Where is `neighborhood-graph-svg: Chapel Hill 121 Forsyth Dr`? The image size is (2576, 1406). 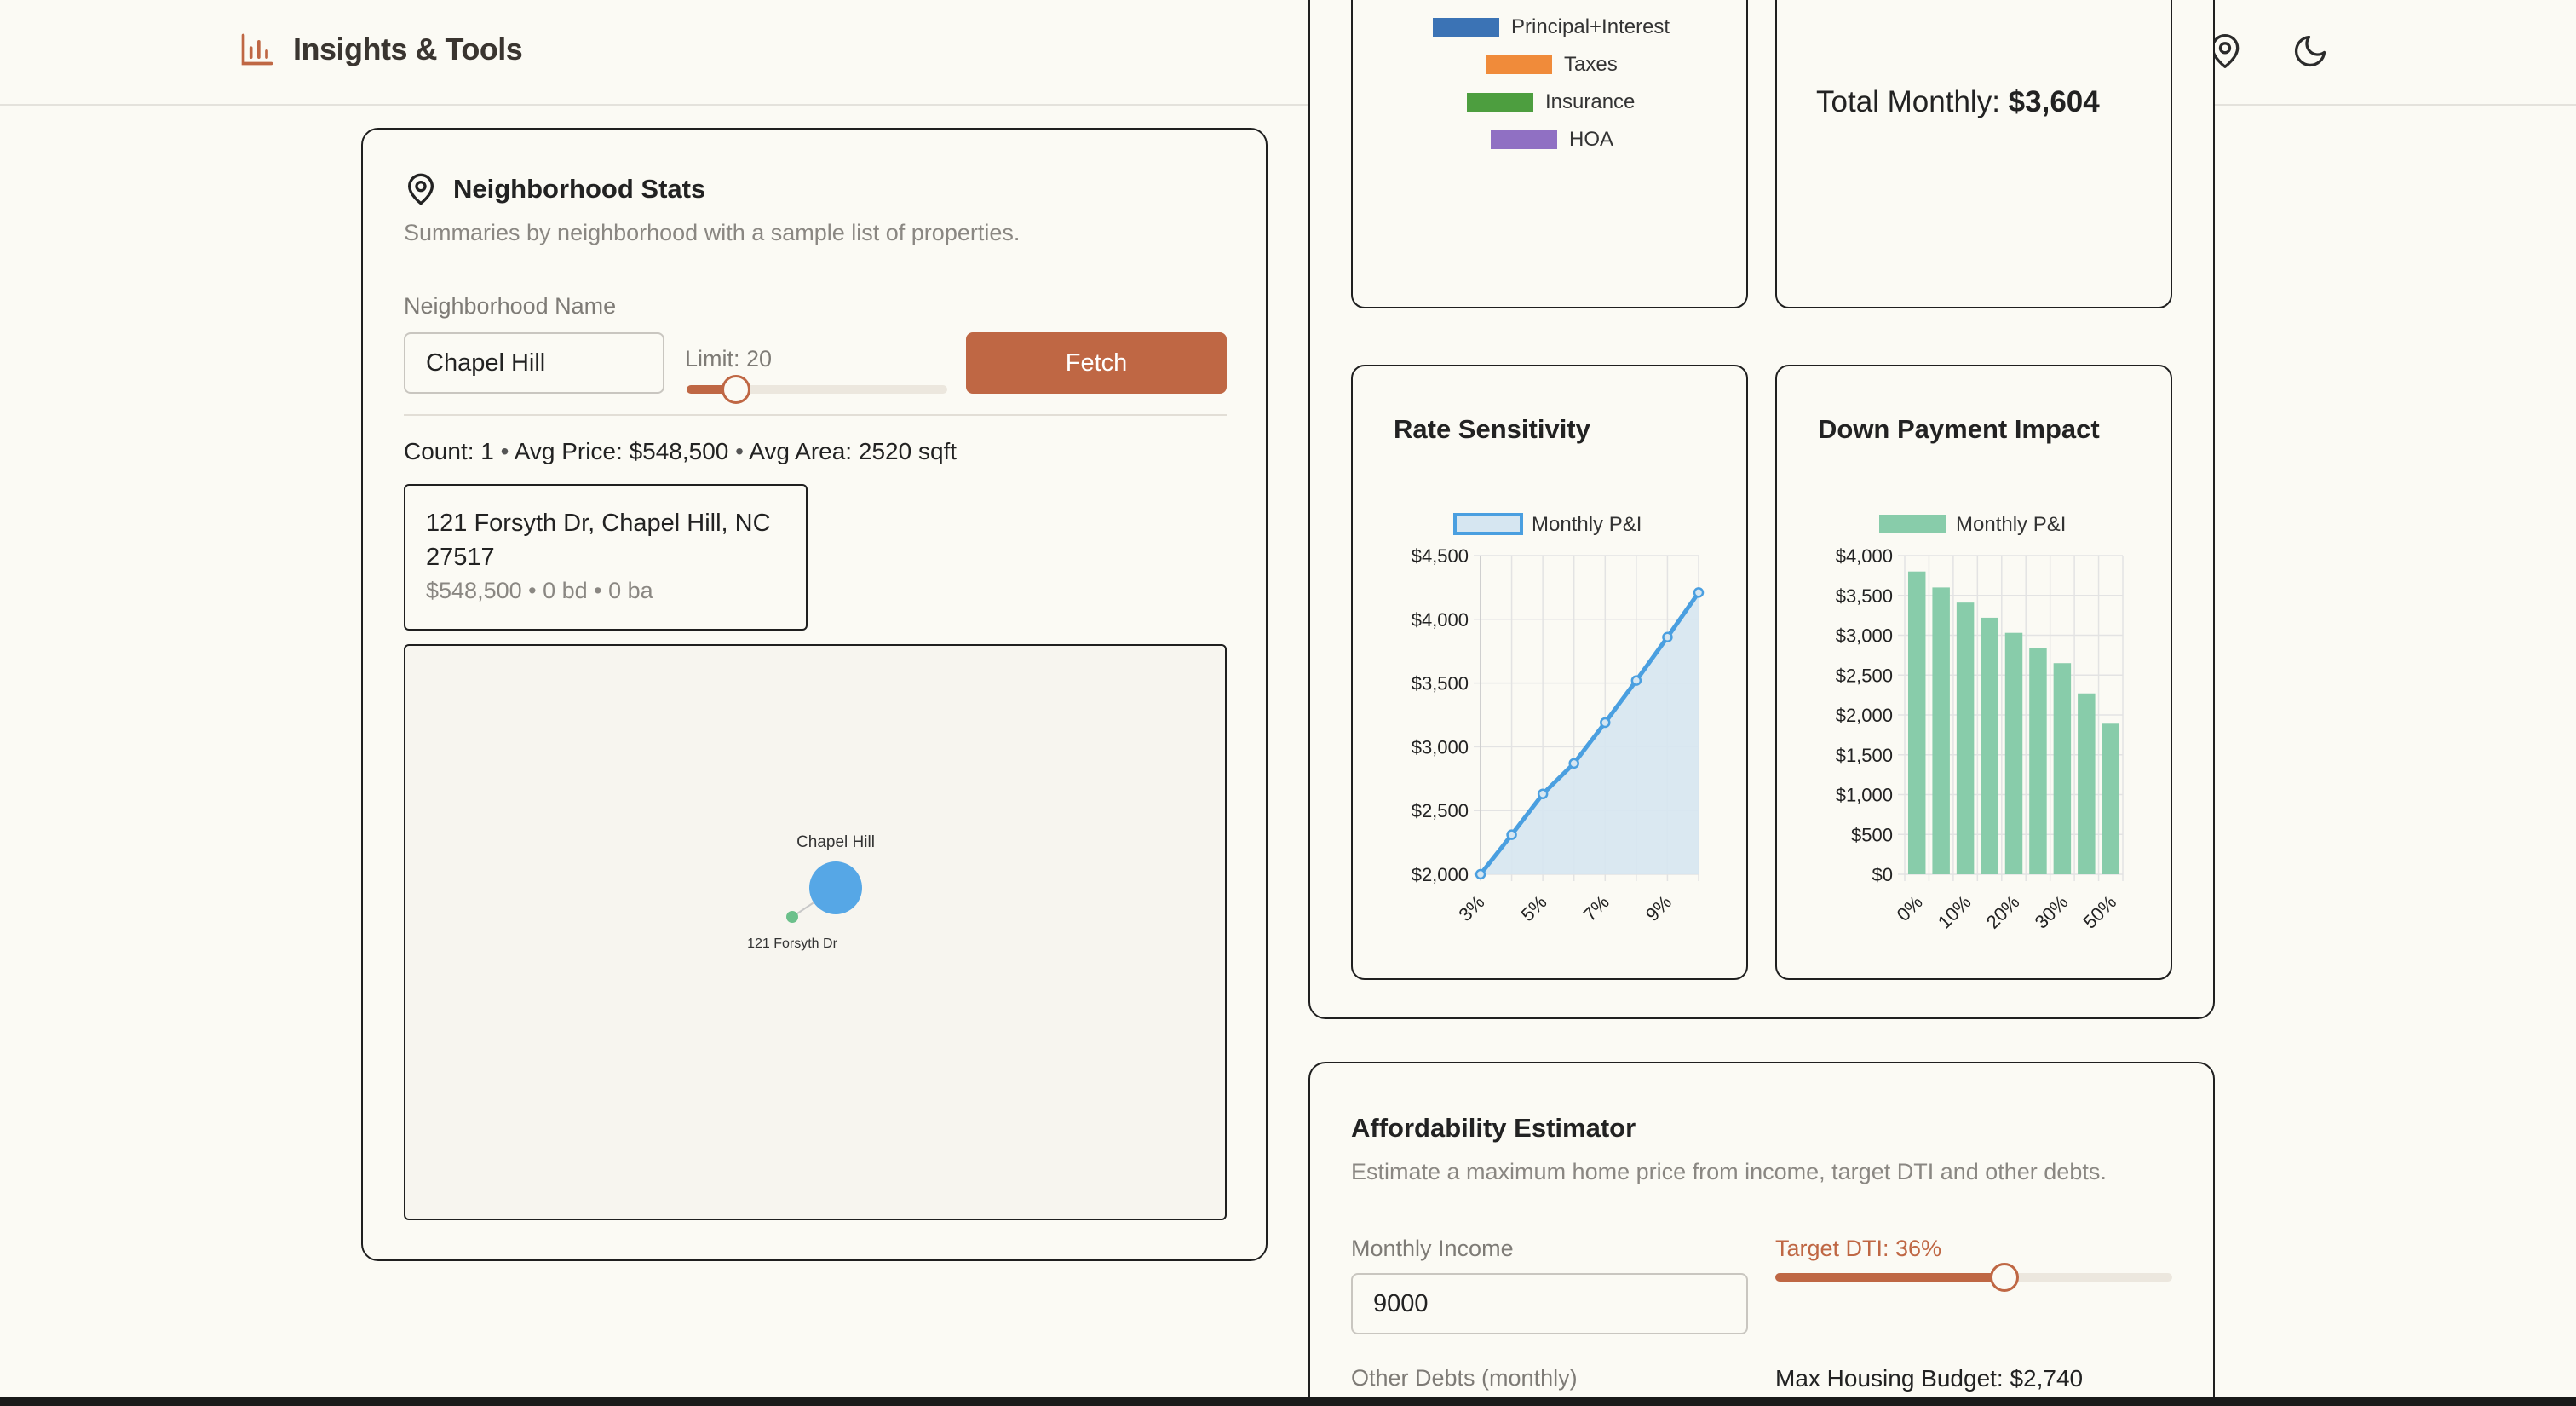 neighborhood-graph-svg: Chapel Hill 121 Forsyth Dr is located at coordinates (811, 892).